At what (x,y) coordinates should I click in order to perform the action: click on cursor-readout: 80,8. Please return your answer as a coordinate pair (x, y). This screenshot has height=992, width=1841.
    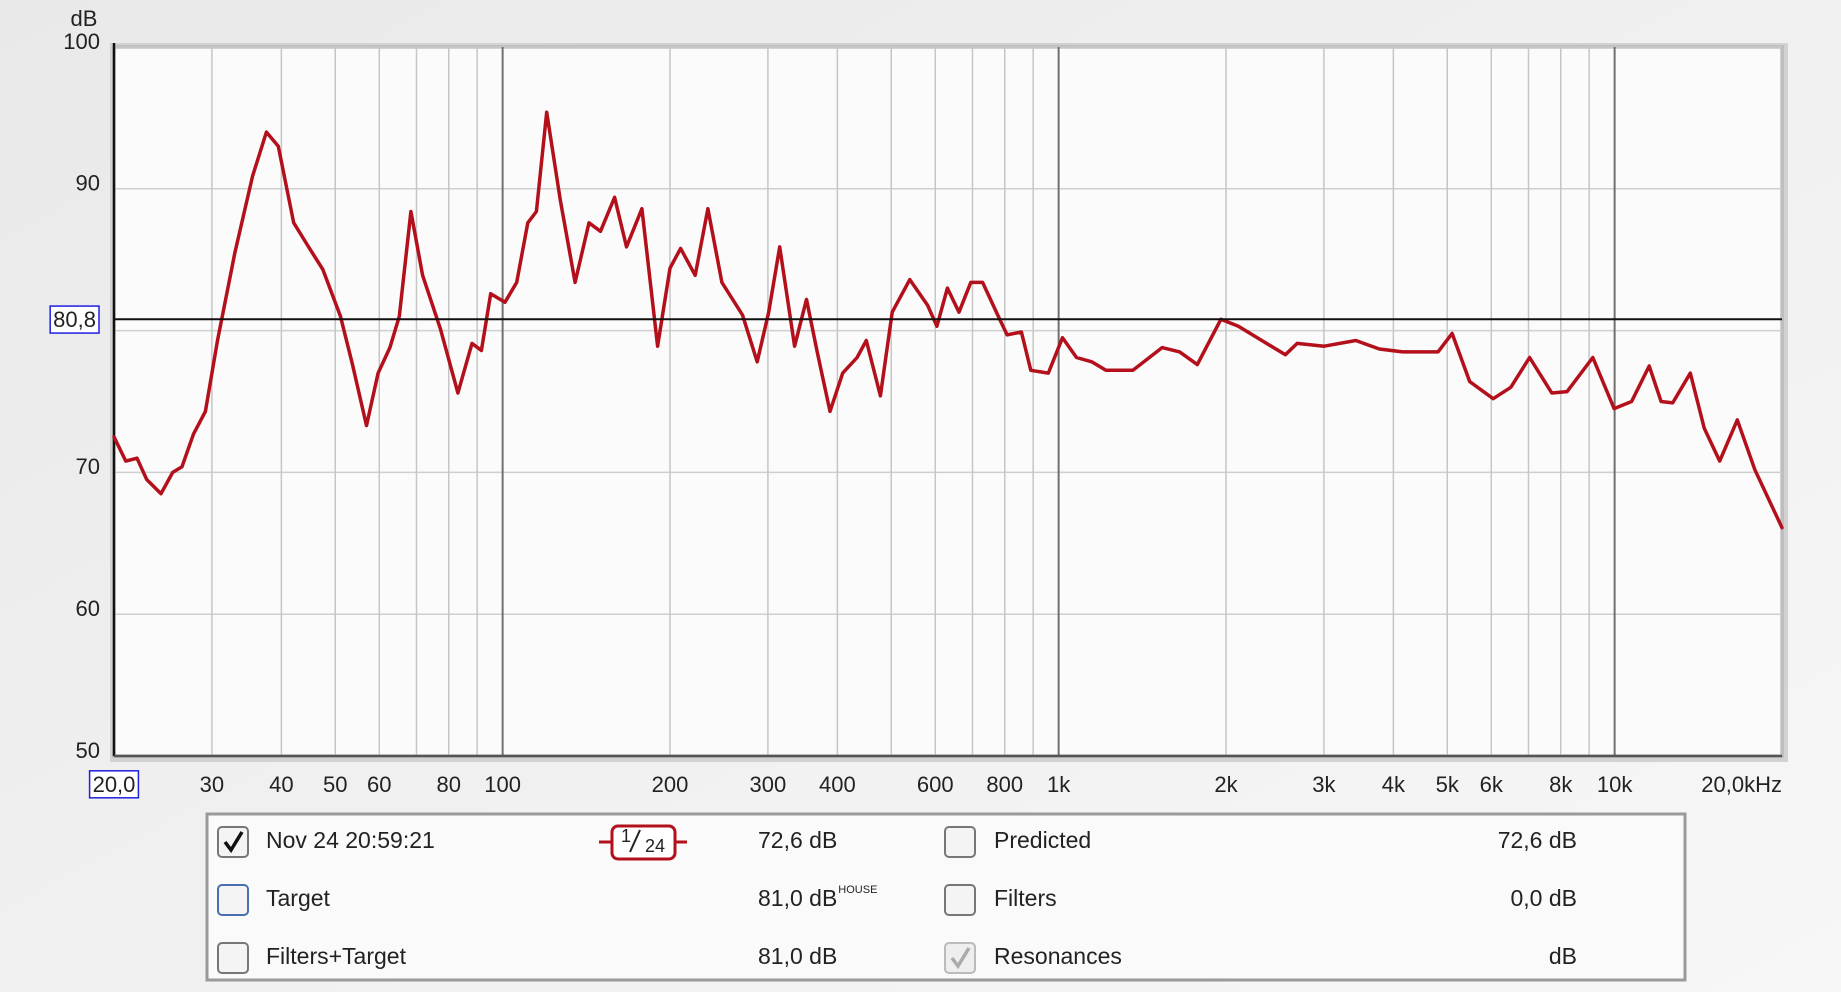
    Looking at the image, I should click on (74, 319).